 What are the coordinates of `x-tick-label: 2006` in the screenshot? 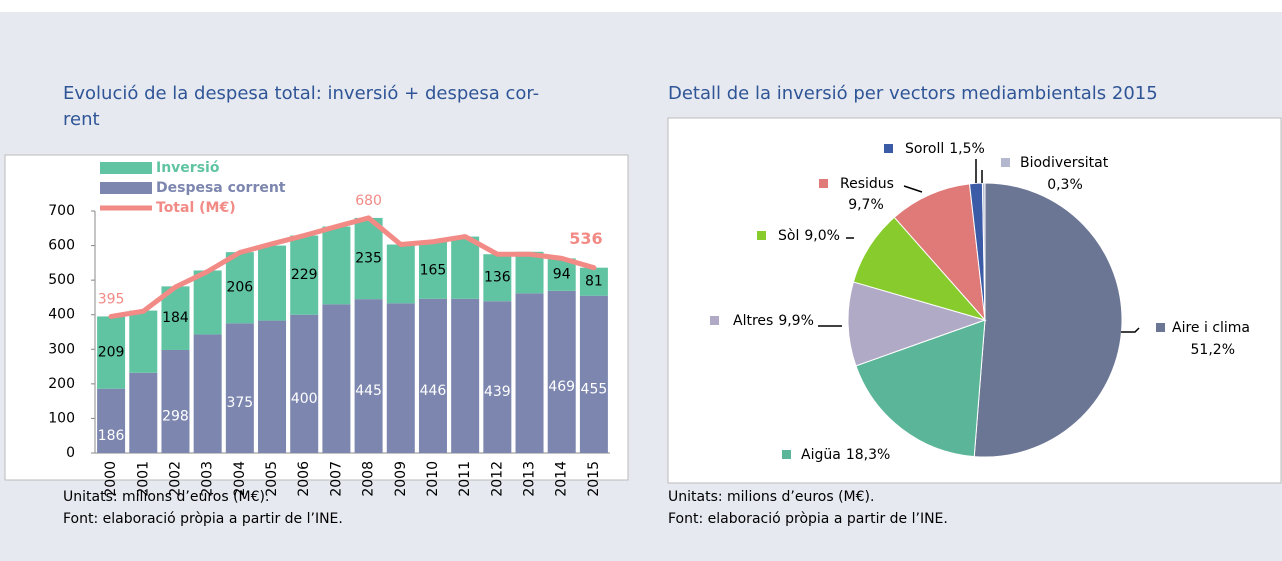 It's located at (304, 479).